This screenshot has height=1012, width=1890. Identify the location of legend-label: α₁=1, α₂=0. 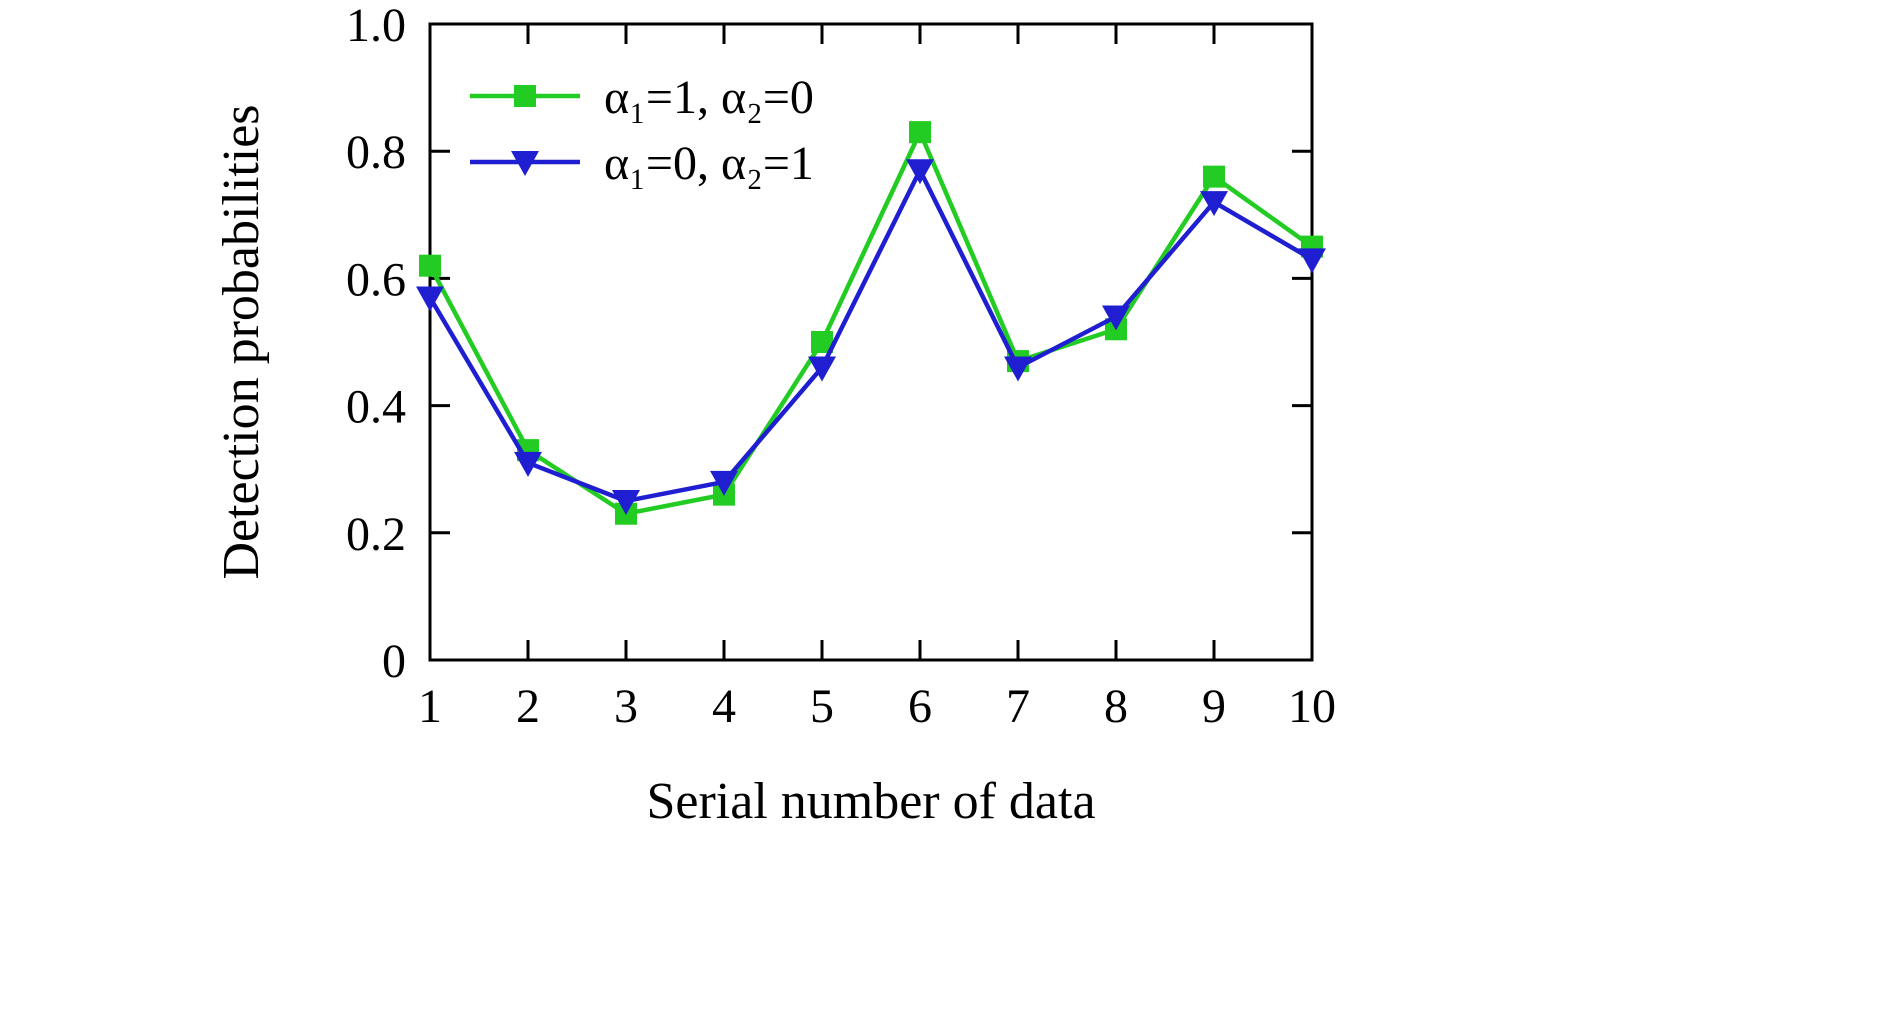
(709, 97).